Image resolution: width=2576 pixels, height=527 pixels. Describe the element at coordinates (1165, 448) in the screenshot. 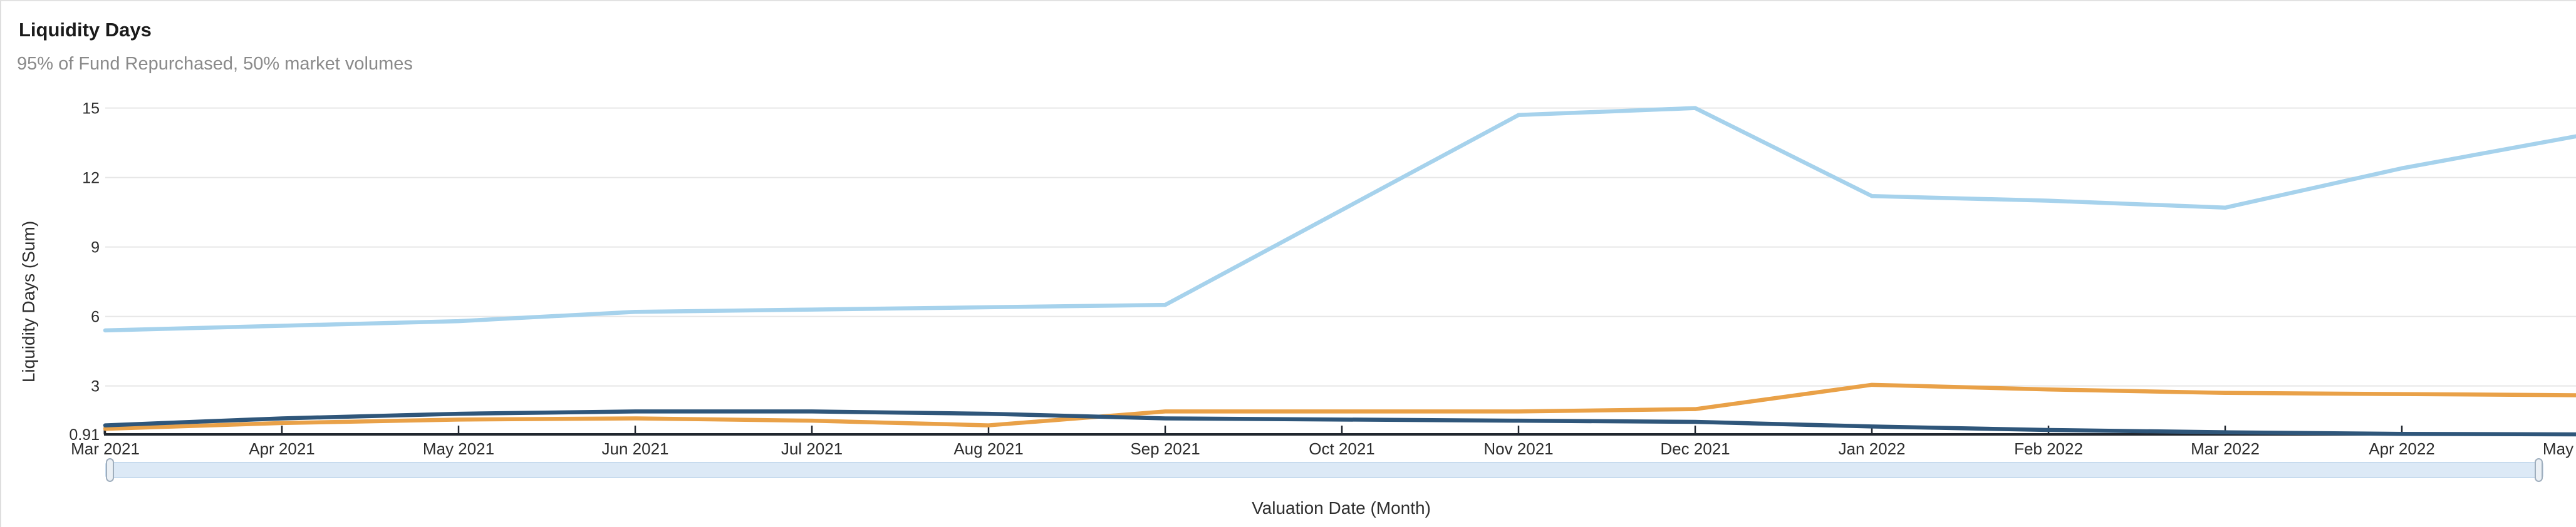

I see `svg-text: Sep 2021` at that location.